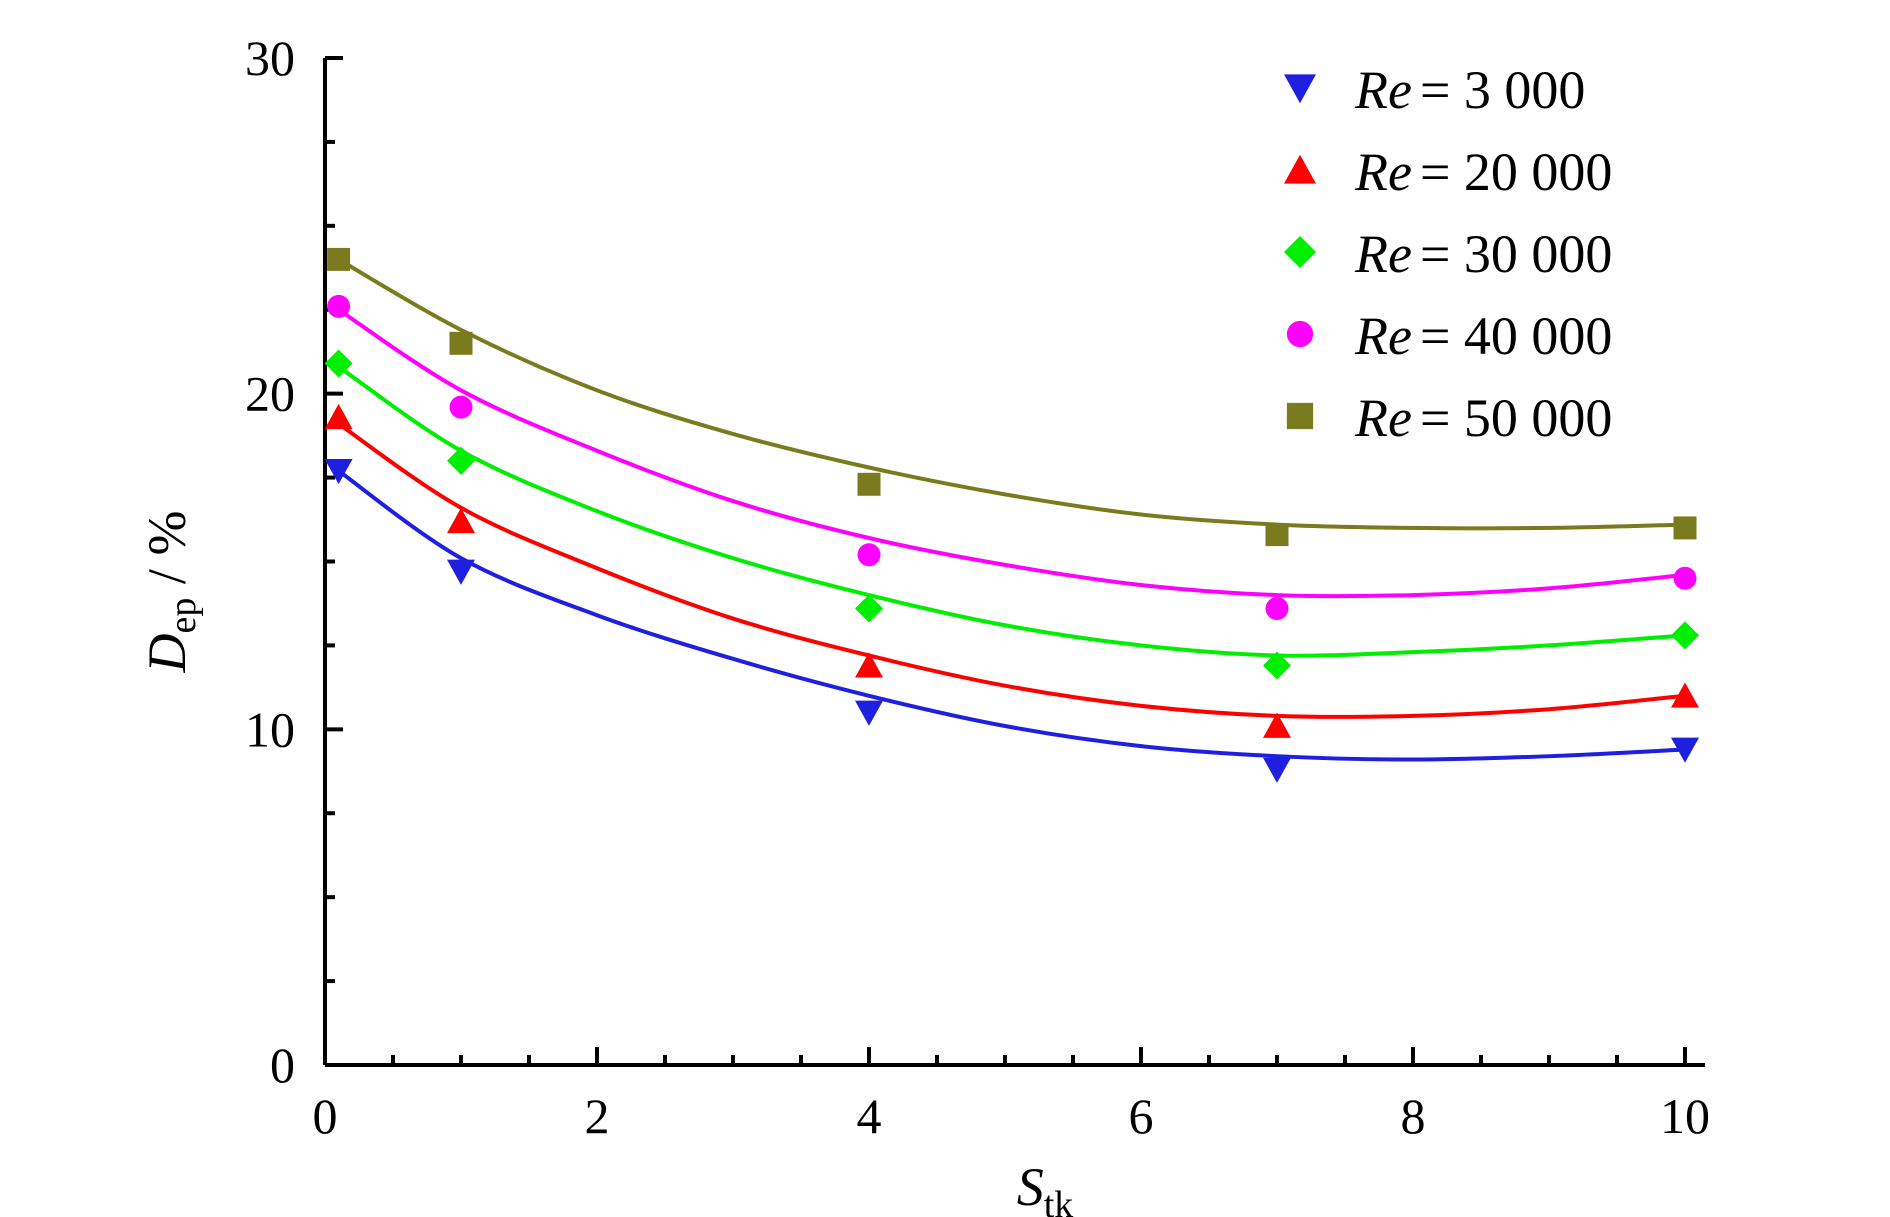  What do you see at coordinates (282, 1065) in the screenshot?
I see `y-tick-label: 0` at bounding box center [282, 1065].